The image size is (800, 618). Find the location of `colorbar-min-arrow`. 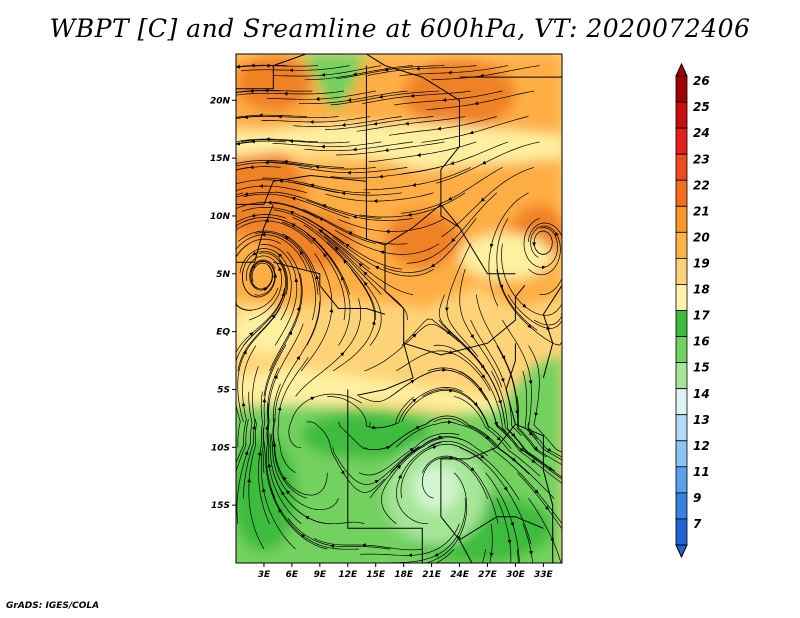

colorbar-min-arrow is located at coordinates (681, 551).